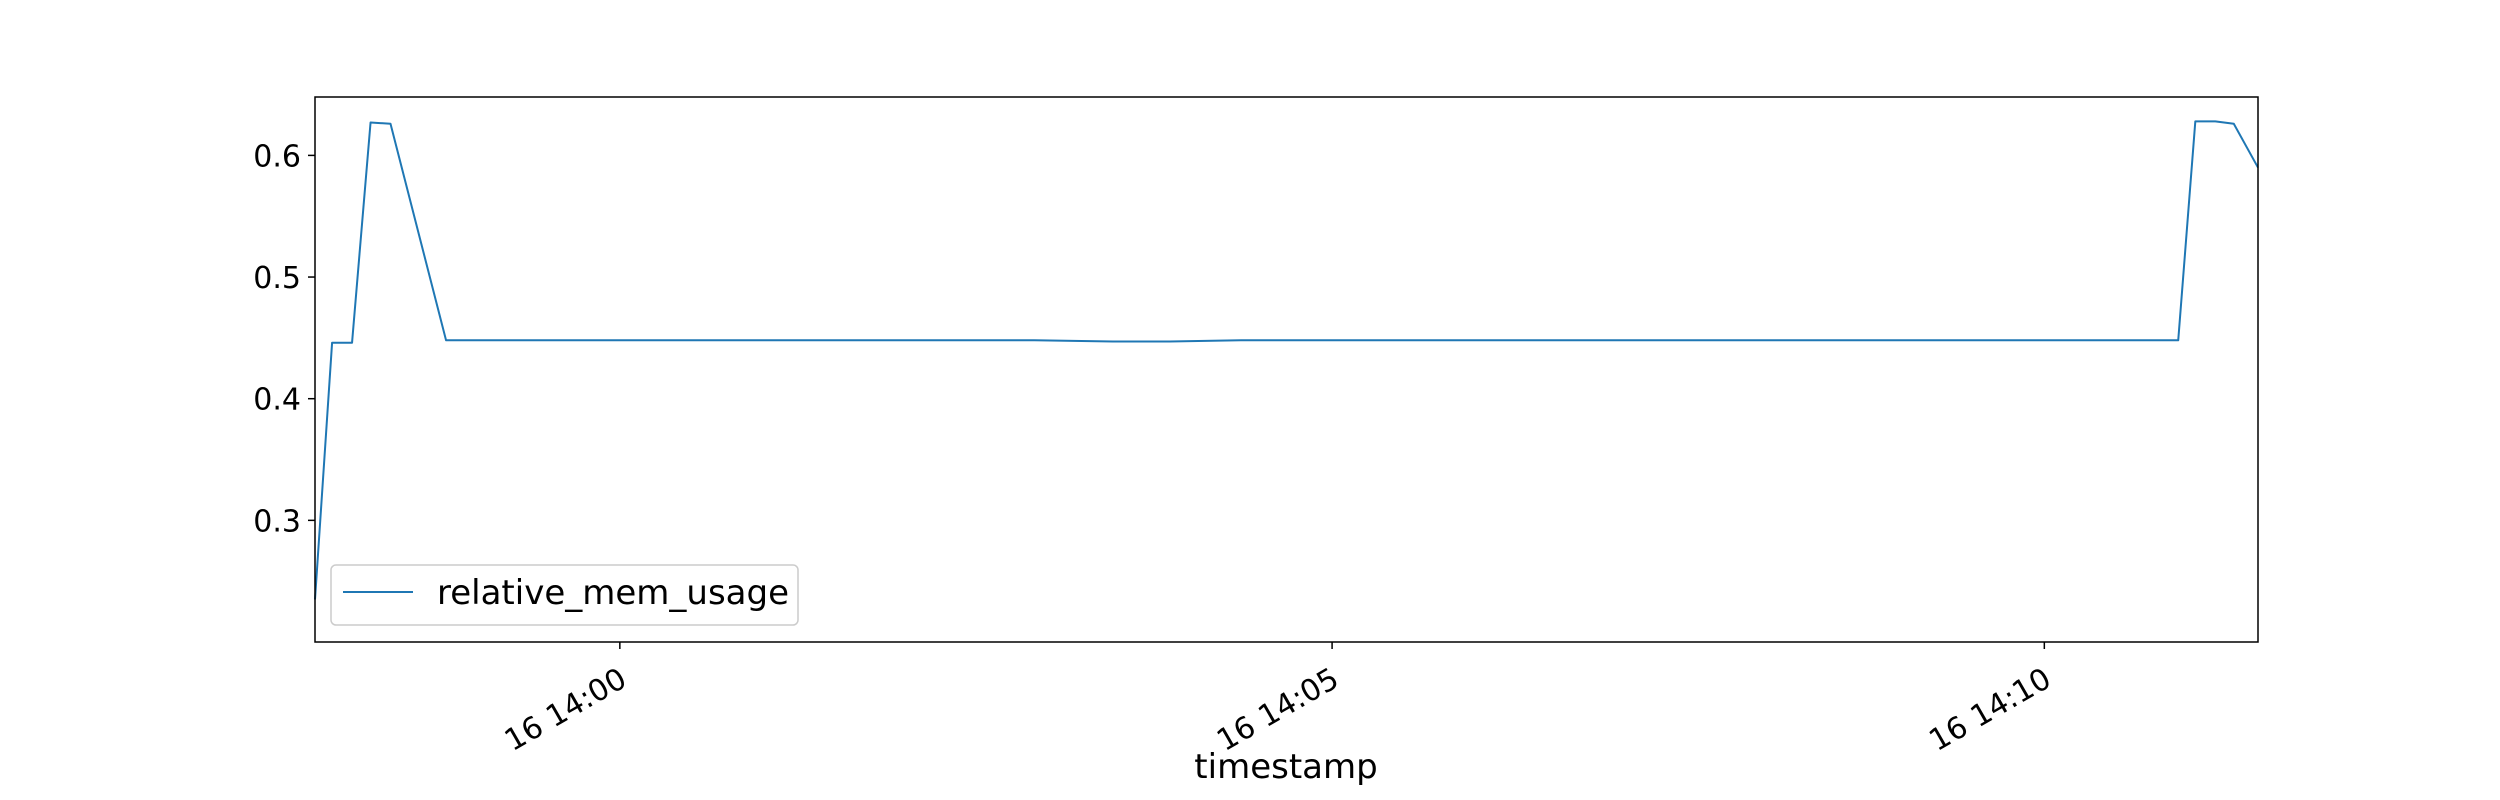  I want to click on y-tick-label: 0.5, so click(277, 278).